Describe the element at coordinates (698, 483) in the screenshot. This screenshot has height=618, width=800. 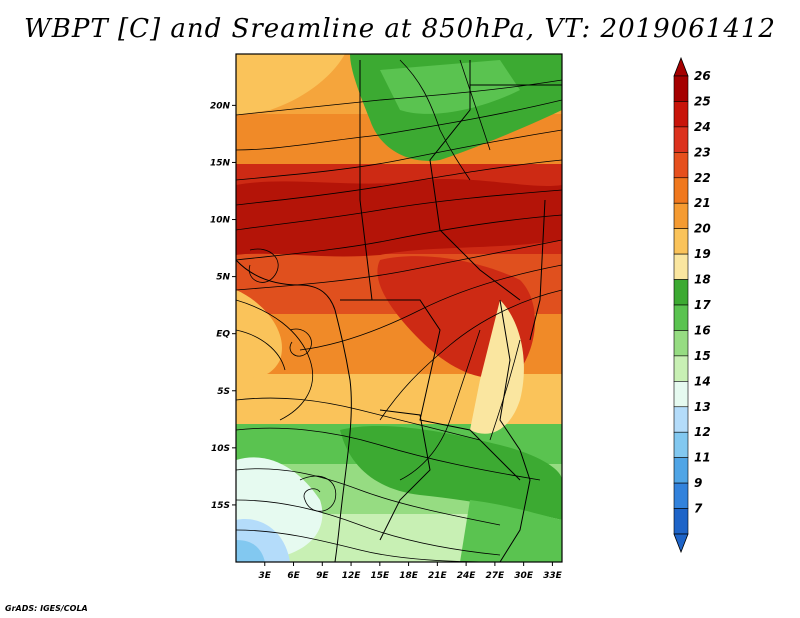
I see `colorbar-label: 9` at that location.